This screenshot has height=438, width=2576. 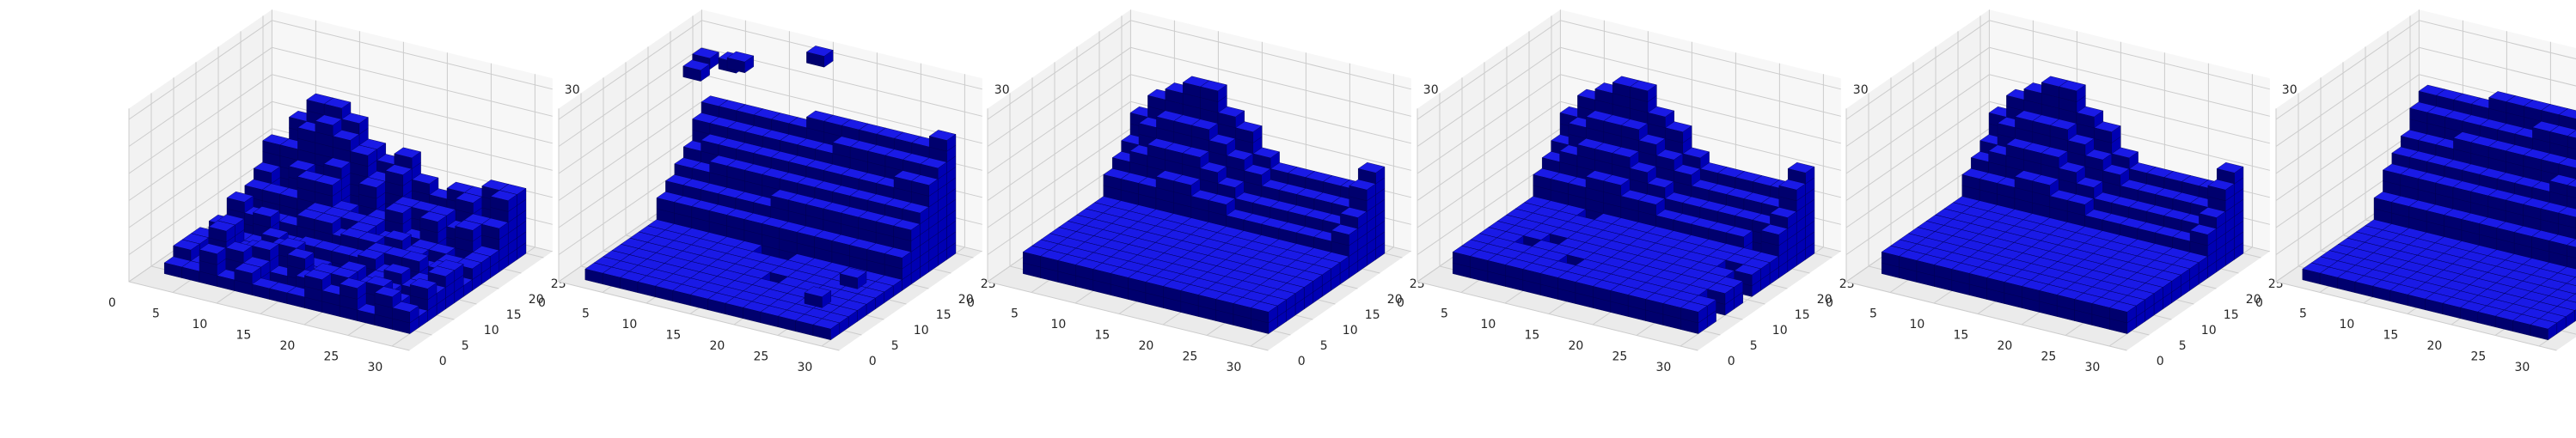 I want to click on y-tick-label: 5, so click(x=465, y=346).